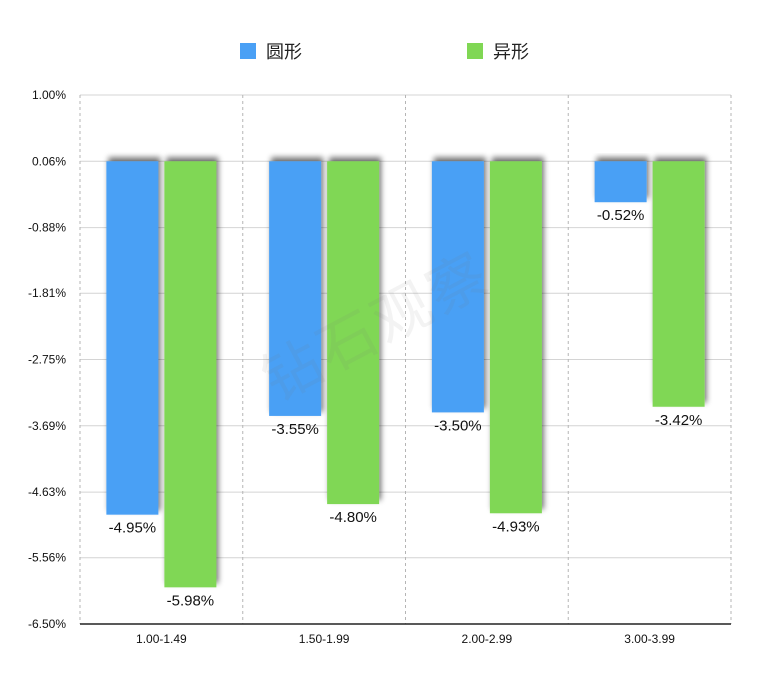  What do you see at coordinates (324, 639) in the screenshot?
I see `x-tick-label: 1.50-1.99` at bounding box center [324, 639].